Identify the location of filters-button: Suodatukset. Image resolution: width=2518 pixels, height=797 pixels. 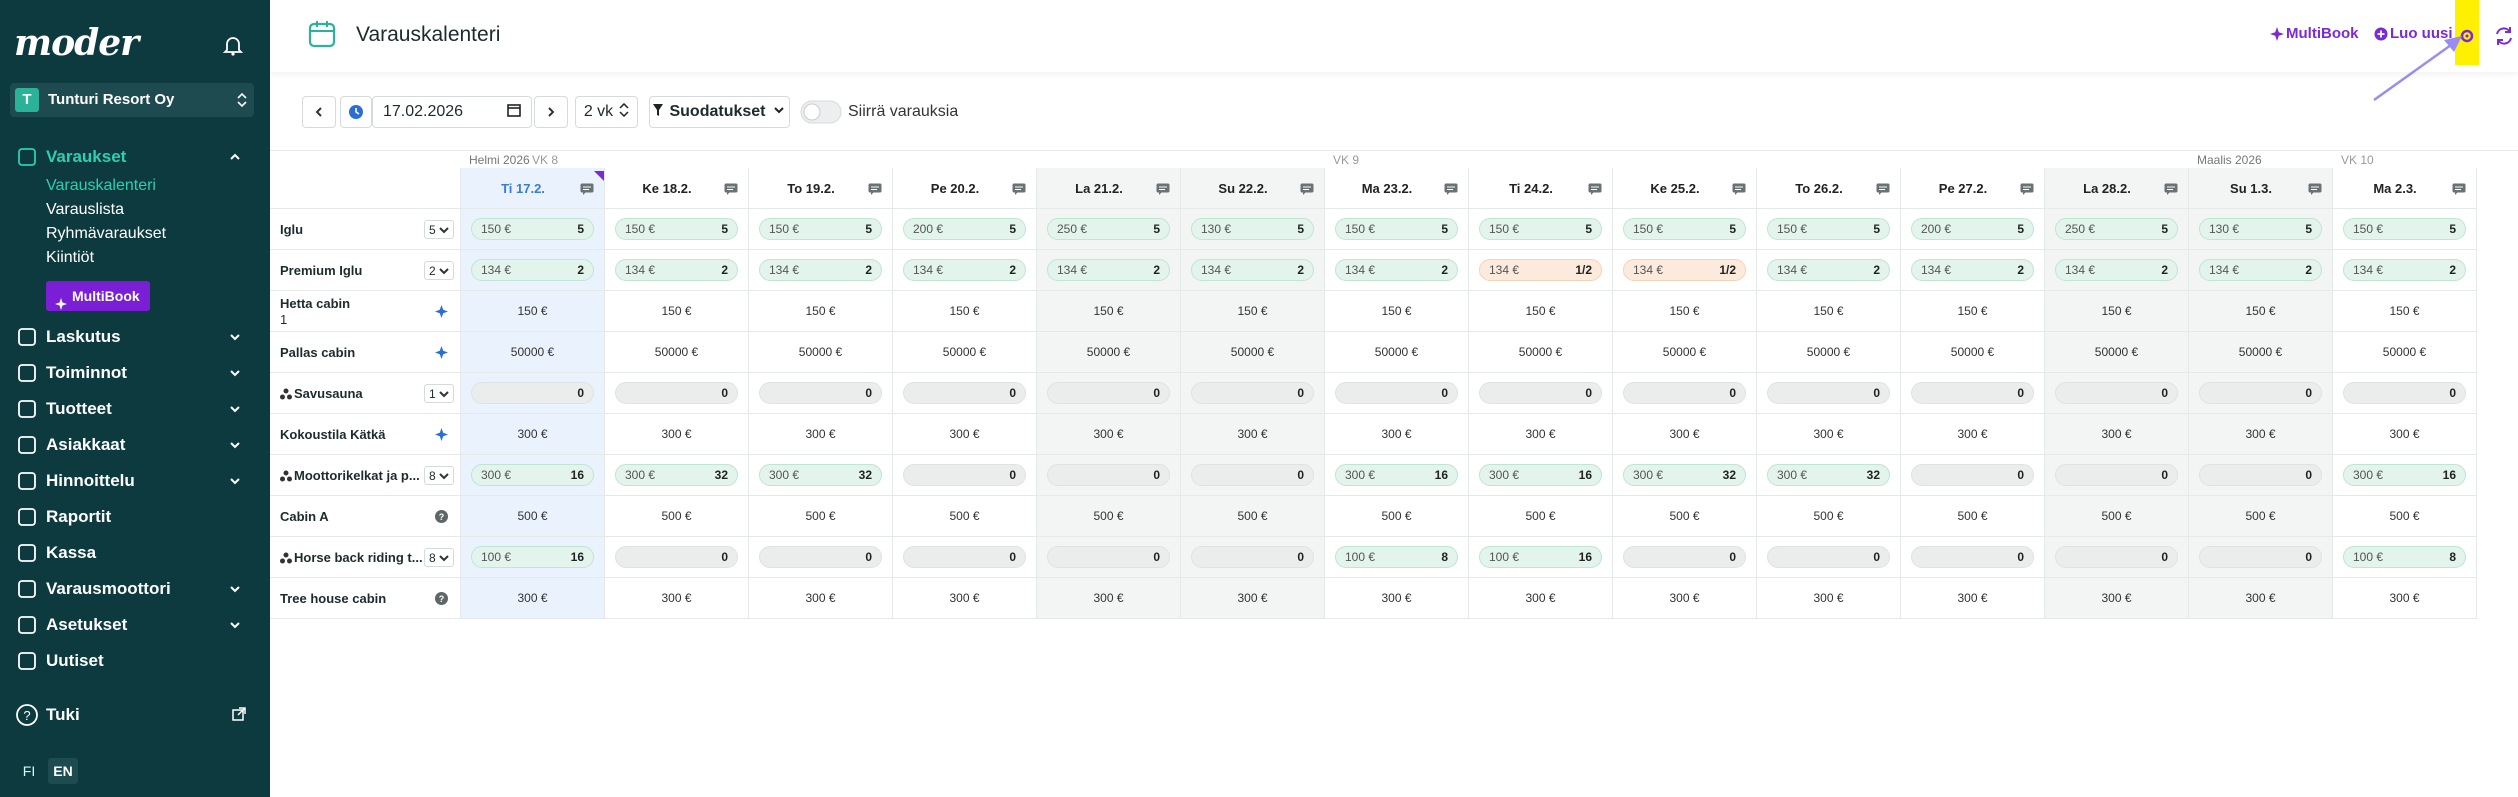
(719, 112).